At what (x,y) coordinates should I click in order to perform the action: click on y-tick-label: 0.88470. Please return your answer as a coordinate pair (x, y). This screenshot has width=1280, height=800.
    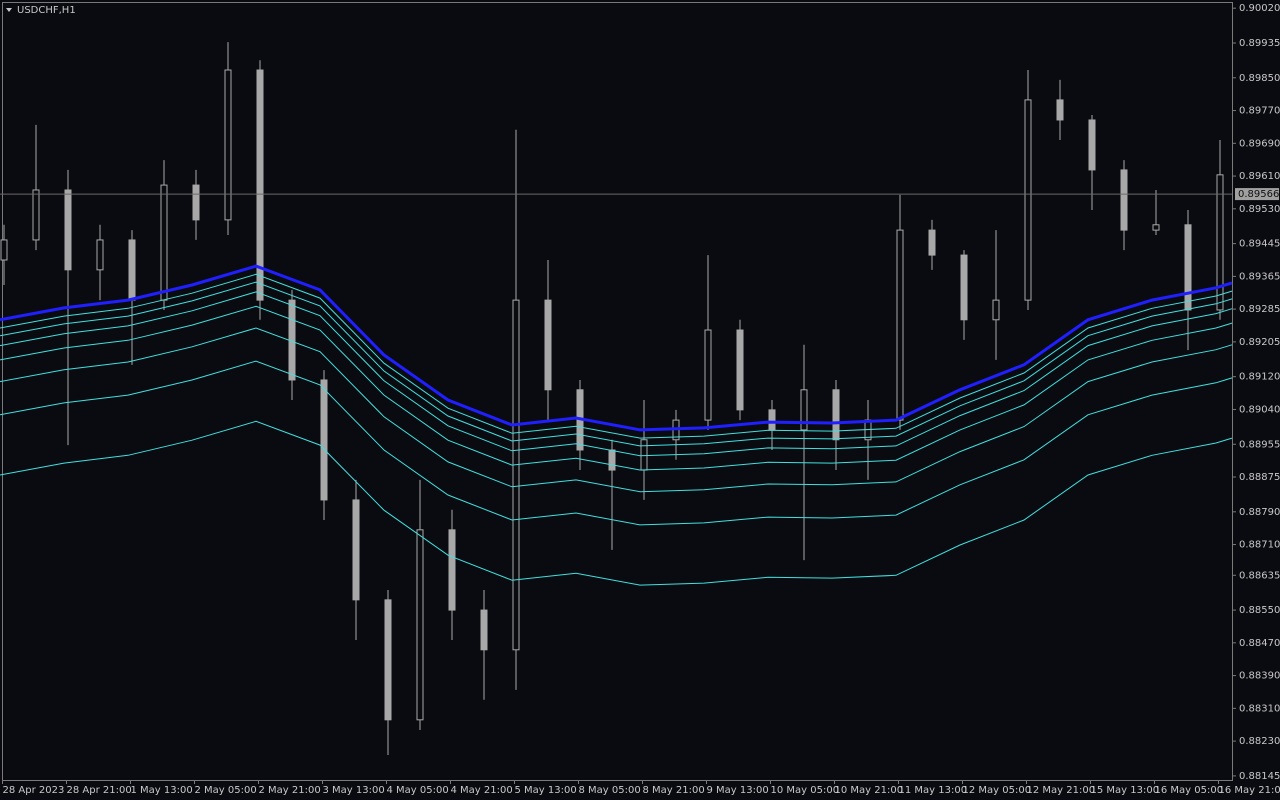
    Looking at the image, I should click on (1259, 643).